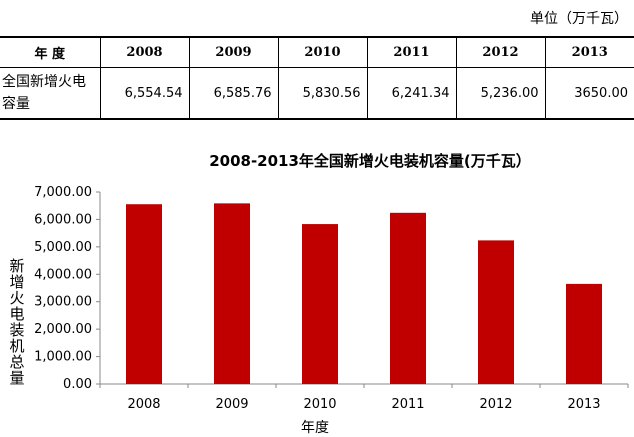  I want to click on header-year: 2010, so click(322, 52).